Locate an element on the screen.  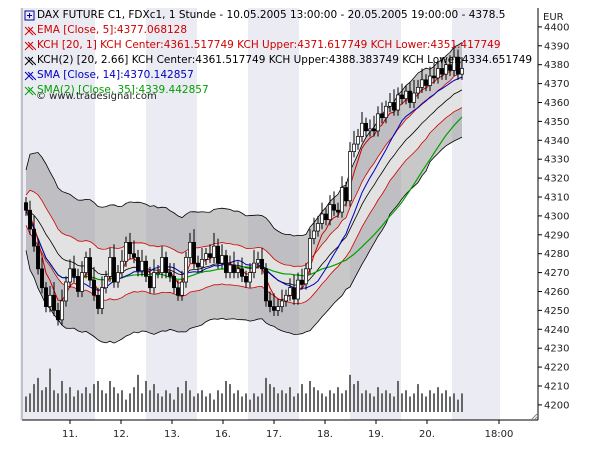
y-tick-label: 4270 is located at coordinates (556, 273).